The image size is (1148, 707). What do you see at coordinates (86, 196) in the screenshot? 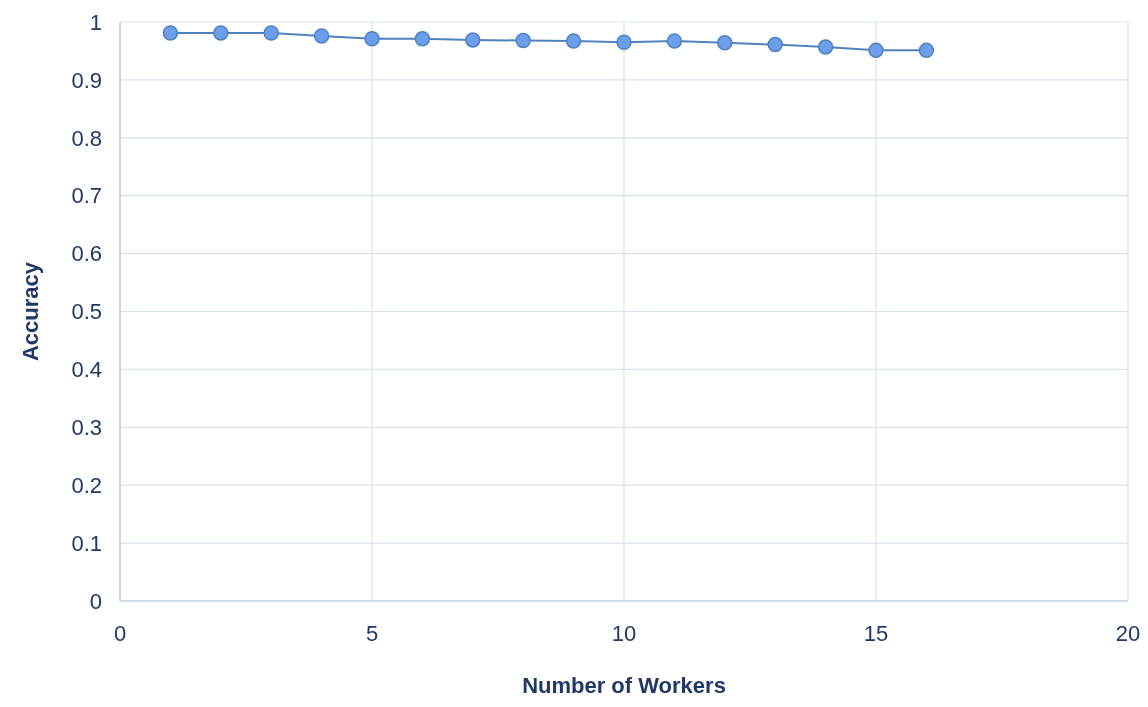
I see `y-tick-label: 0.7` at bounding box center [86, 196].